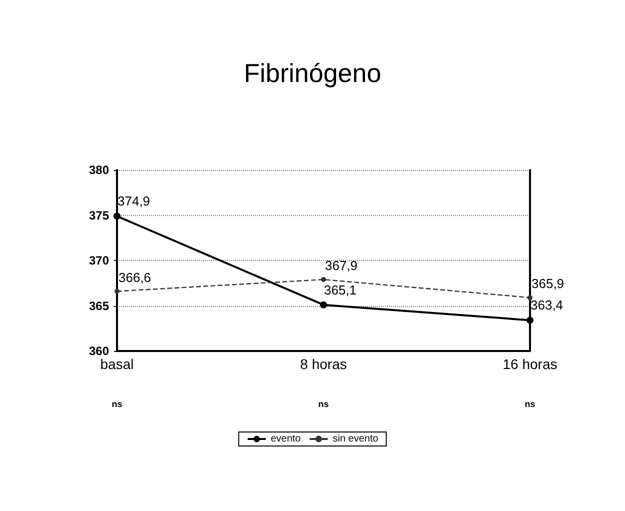 This screenshot has width=625, height=511. Describe the element at coordinates (99, 215) in the screenshot. I see `y-tick-label: 375` at that location.